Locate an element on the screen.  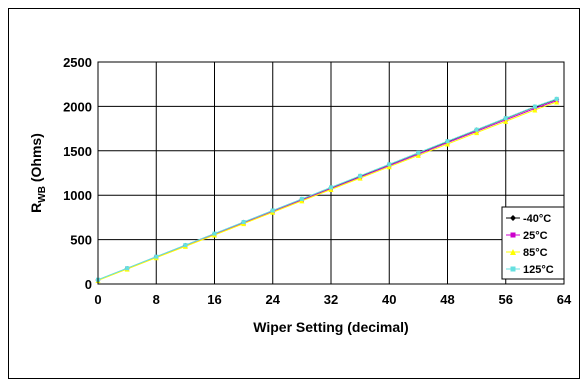
x-tick-label: 56 is located at coordinates (506, 299).